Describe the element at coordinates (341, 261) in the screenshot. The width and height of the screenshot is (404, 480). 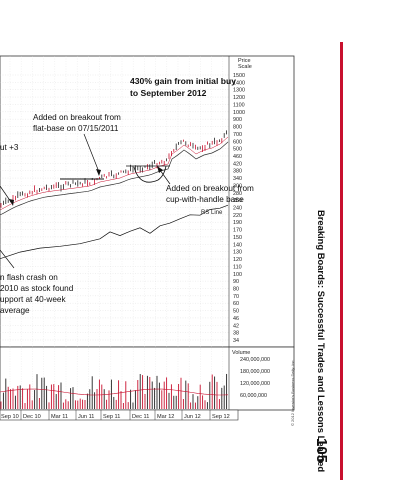
I see `red-margin-rule` at that location.